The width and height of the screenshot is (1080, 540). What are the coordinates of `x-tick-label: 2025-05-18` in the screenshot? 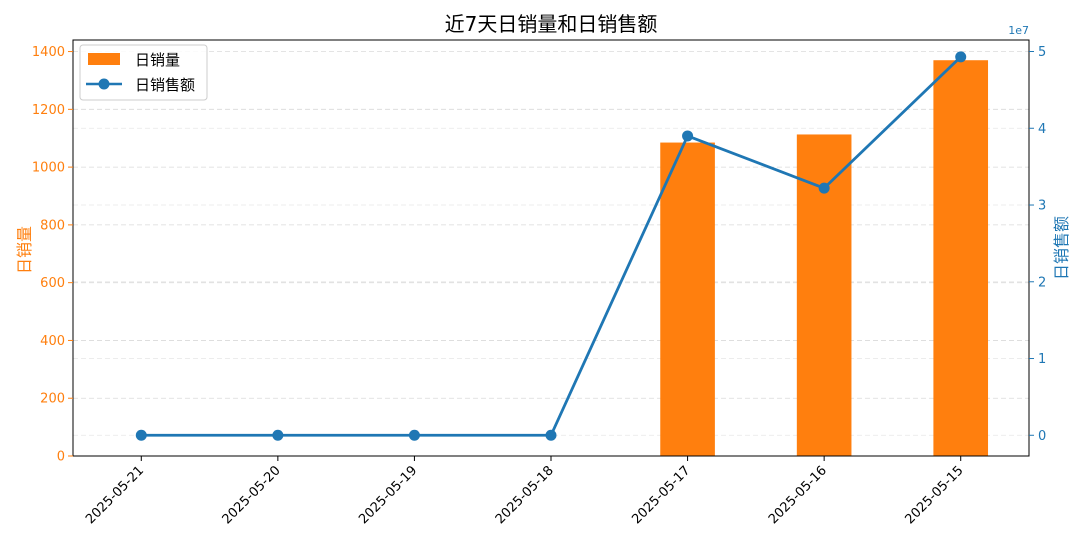 It's located at (525, 495).